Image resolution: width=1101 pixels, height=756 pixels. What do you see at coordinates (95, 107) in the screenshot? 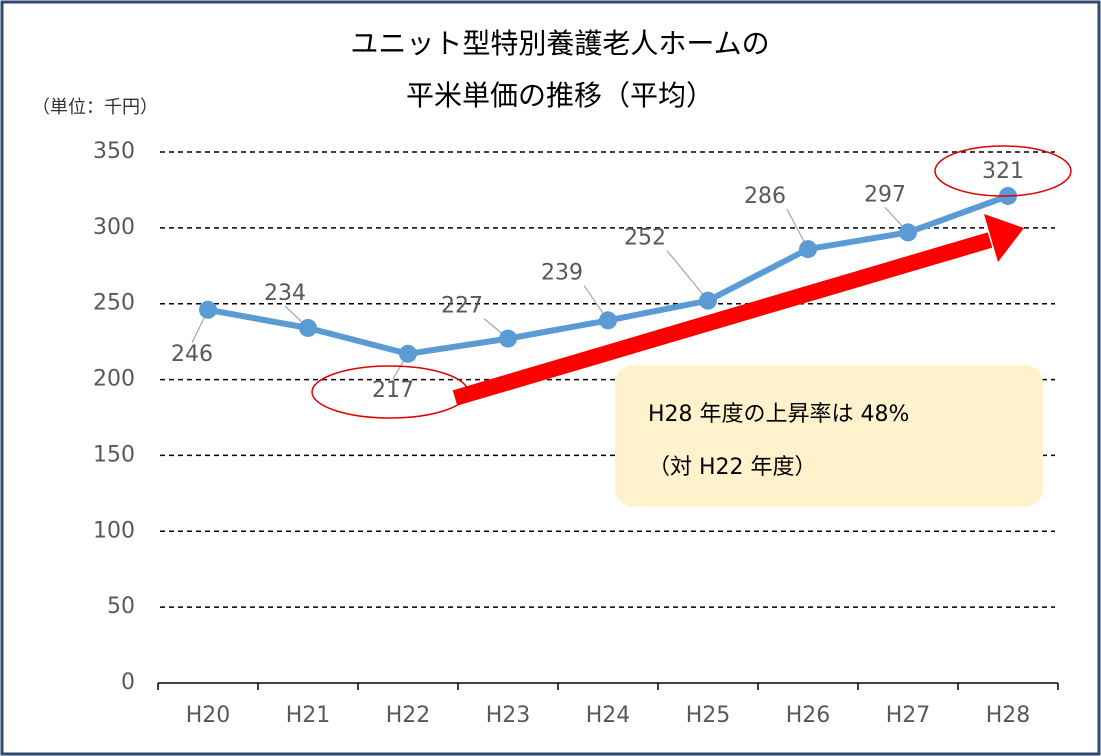
I see `unit-label: （単位：千円）` at bounding box center [95, 107].